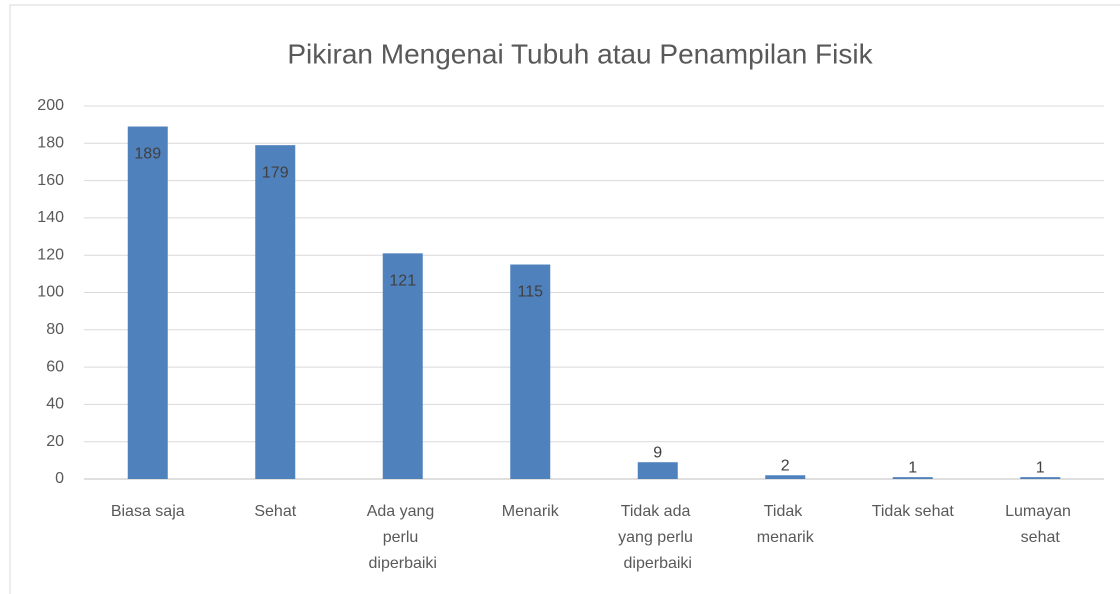 Image resolution: width=1120 pixels, height=594 pixels. I want to click on y-tick-label: 80, so click(55, 329).